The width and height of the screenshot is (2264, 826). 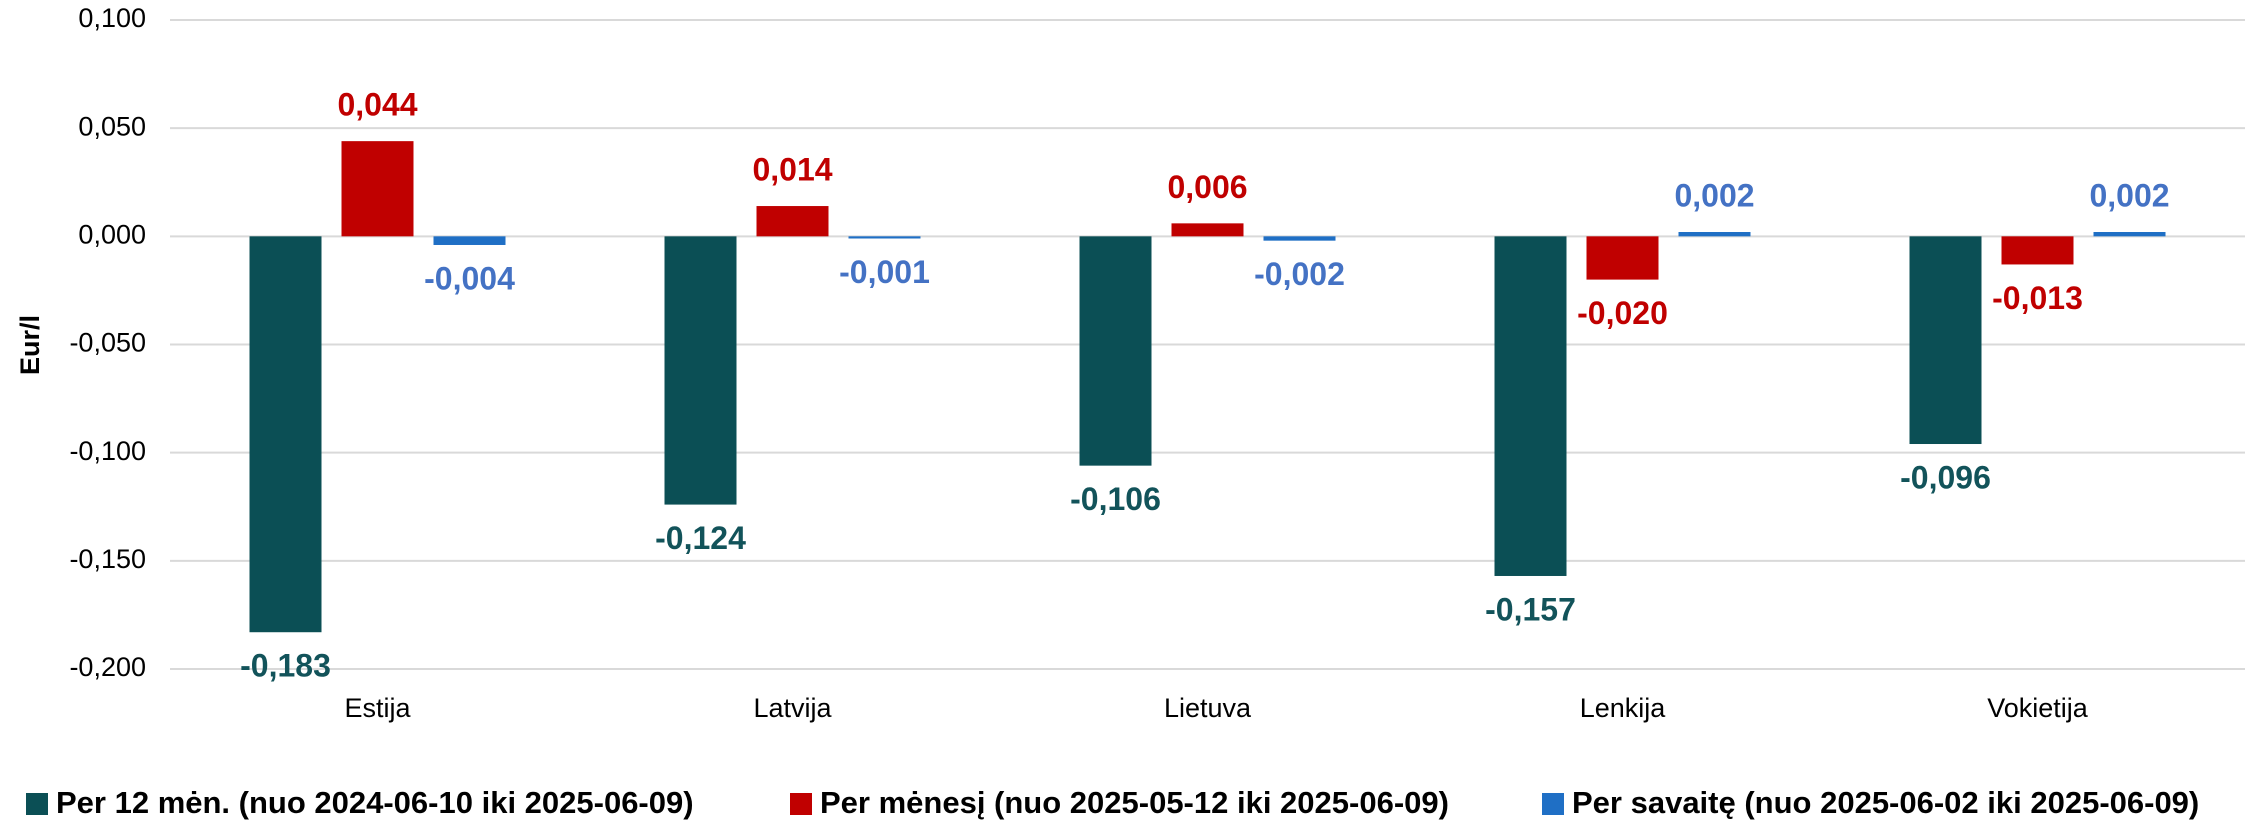 I want to click on x-tick-label: Lenkija, so click(x=1623, y=708).